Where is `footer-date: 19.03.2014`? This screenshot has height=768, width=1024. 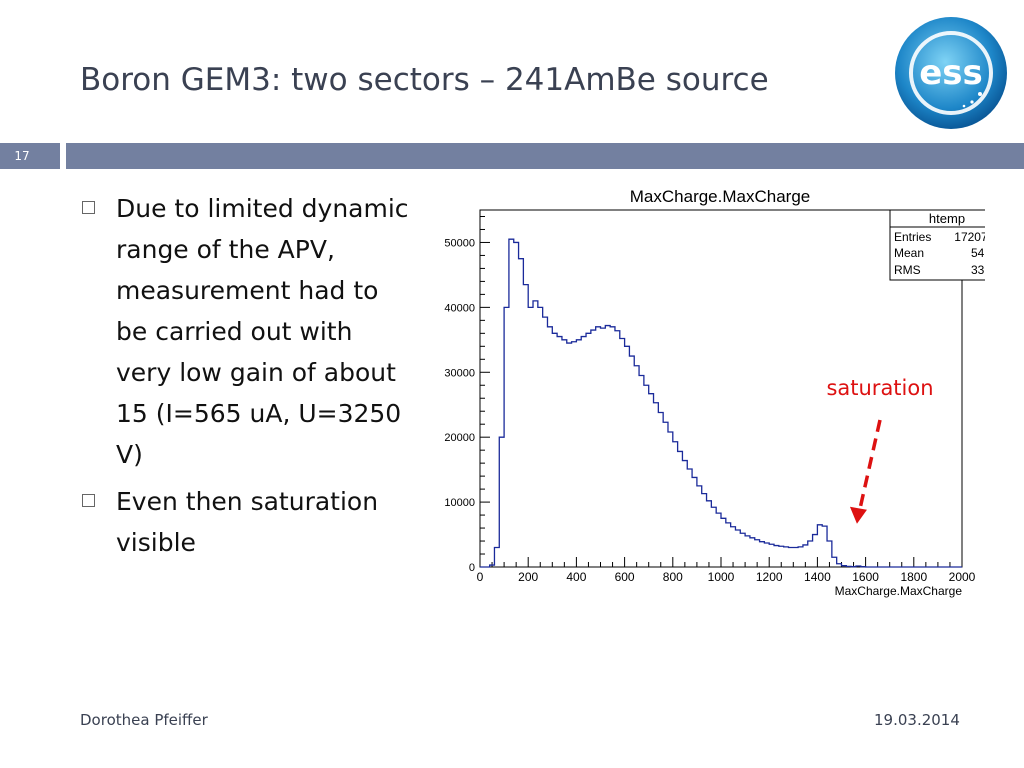
footer-date: 19.03.2014 is located at coordinates (917, 720).